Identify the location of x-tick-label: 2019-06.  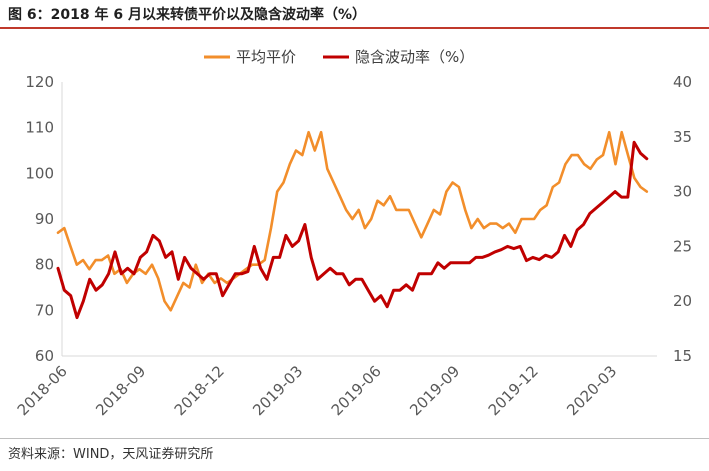
(356, 390).